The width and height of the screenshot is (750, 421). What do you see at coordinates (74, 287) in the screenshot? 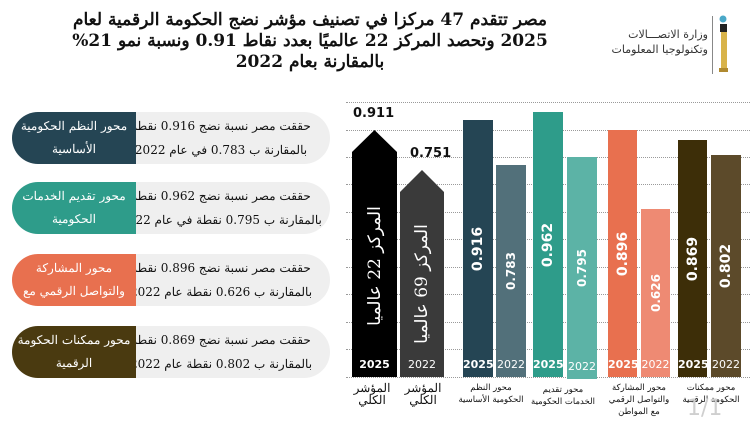
I see `card-tag: محور المشاركة والتواصل الرقمي مع المواطن` at bounding box center [74, 287].